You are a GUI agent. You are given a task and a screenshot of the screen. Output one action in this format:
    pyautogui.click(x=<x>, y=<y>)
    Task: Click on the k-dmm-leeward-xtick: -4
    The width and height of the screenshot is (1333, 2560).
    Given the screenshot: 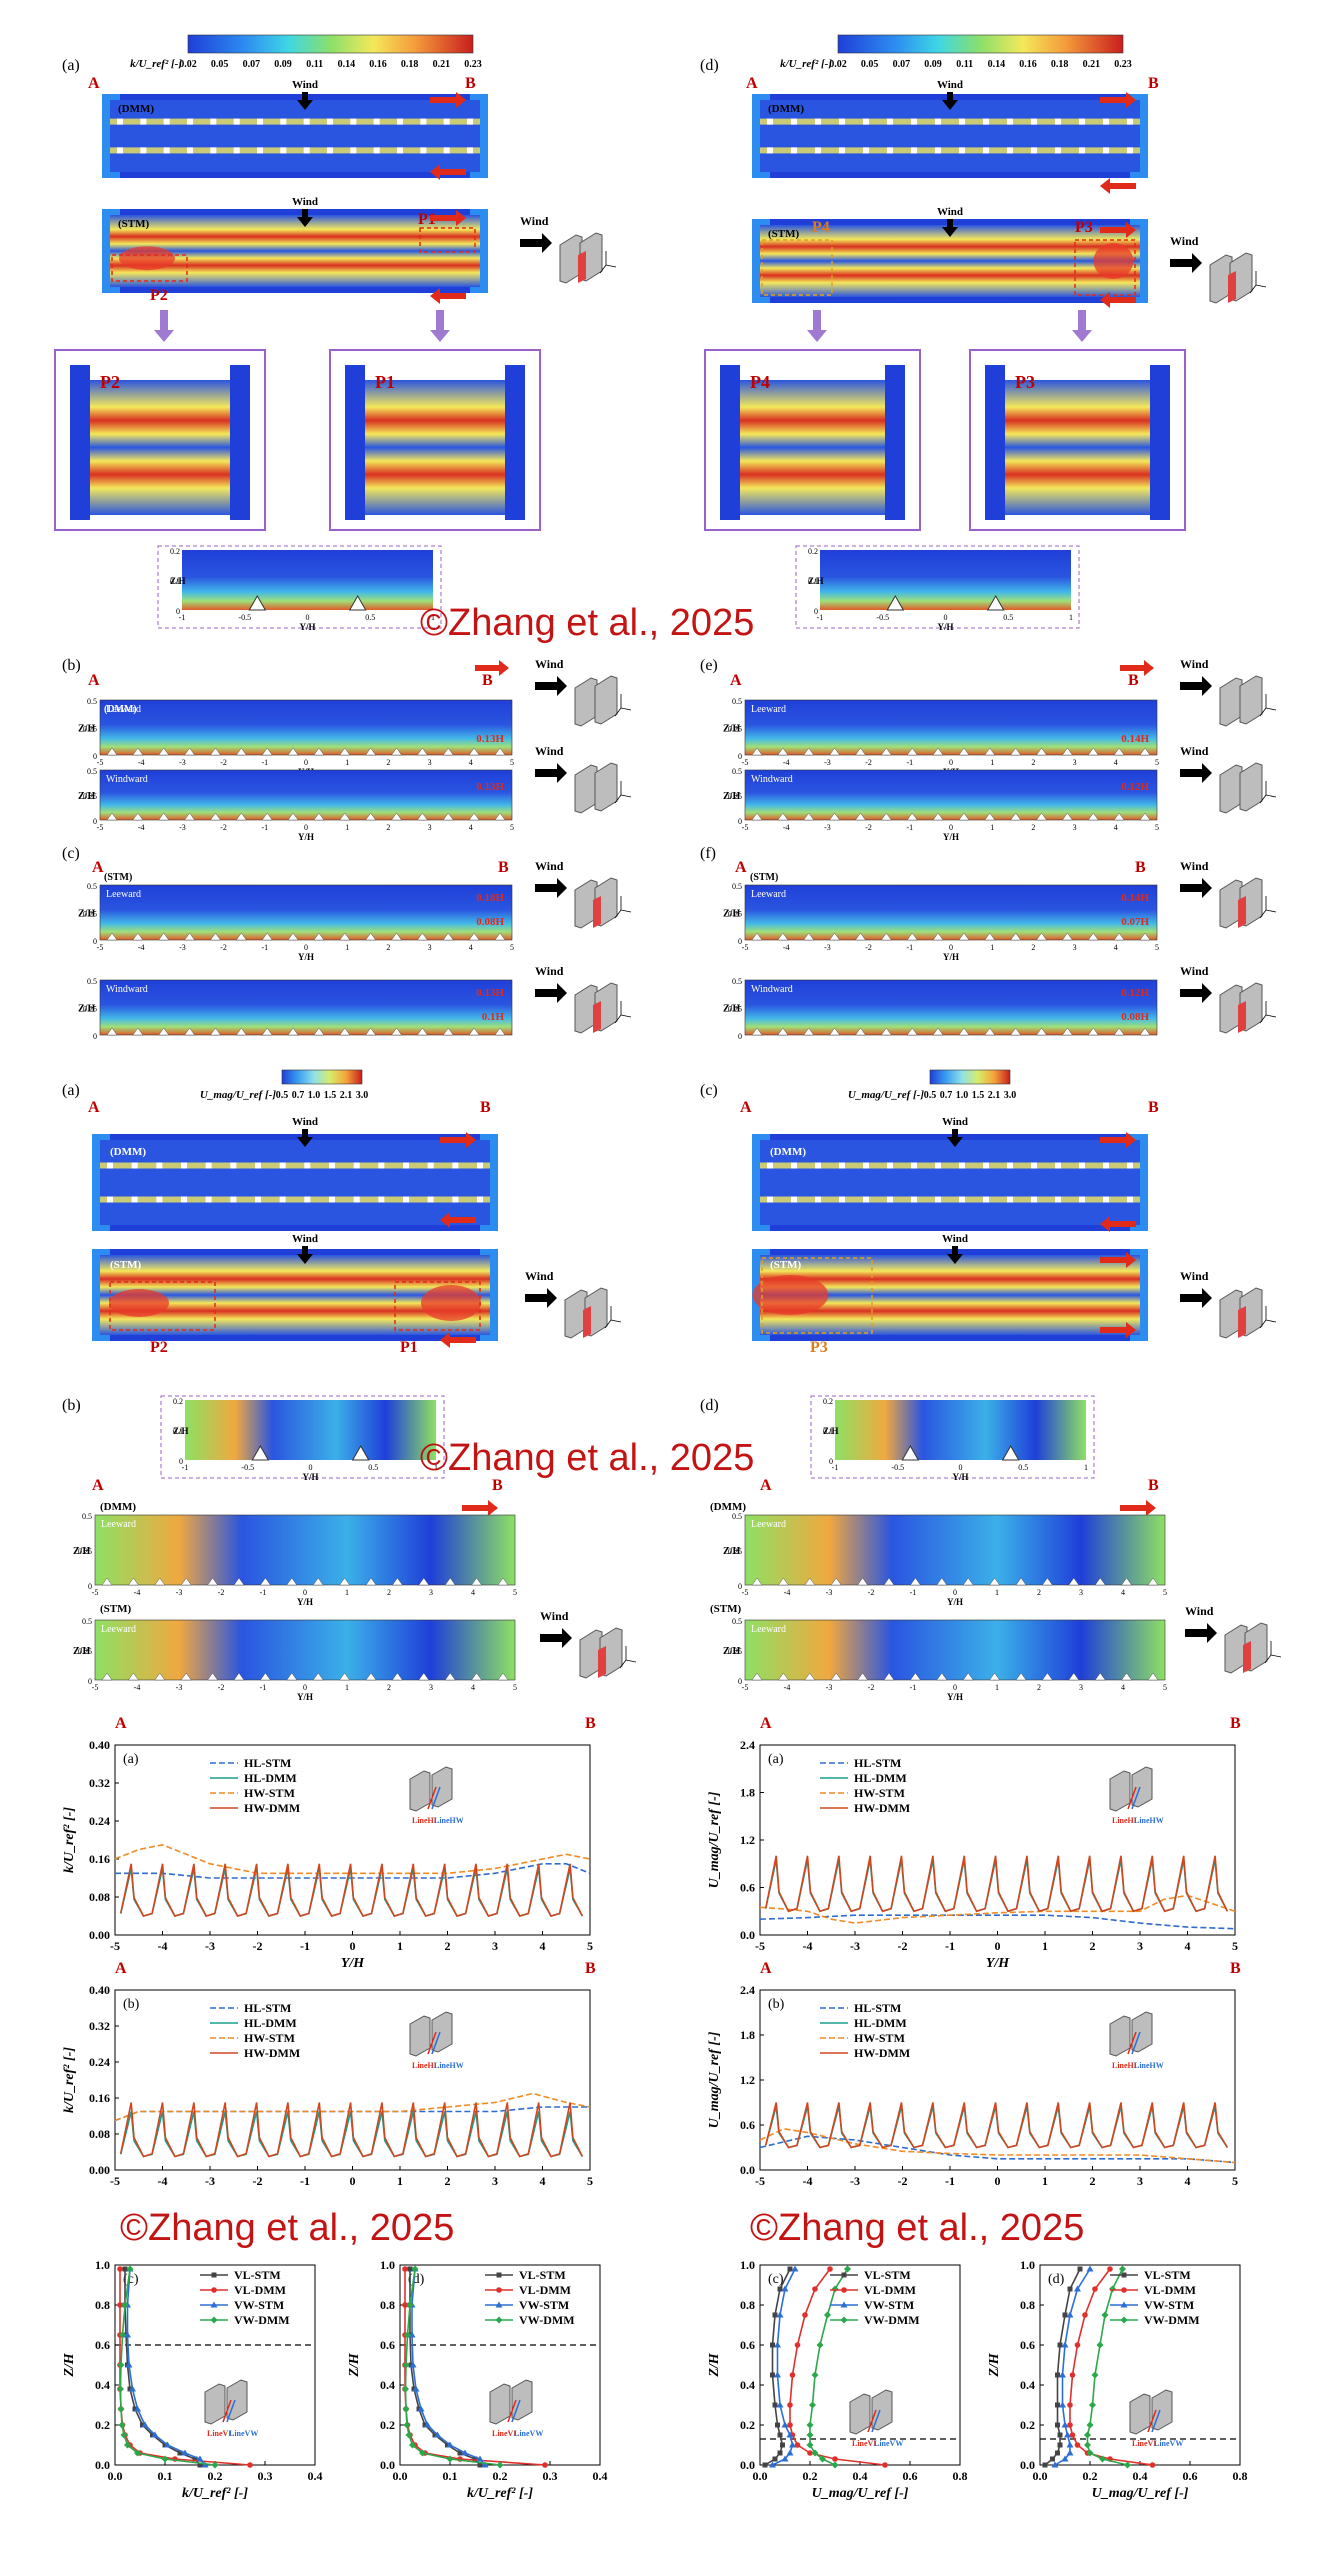 What is the action you would take?
    pyautogui.click(x=141, y=762)
    